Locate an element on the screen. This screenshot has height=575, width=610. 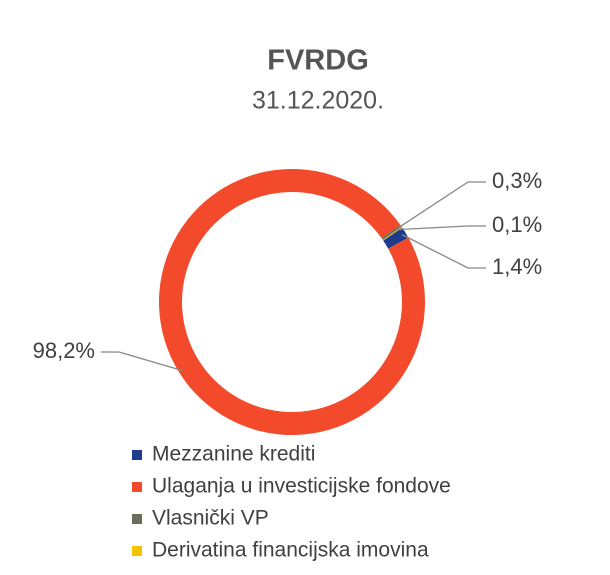
data-label: 0,1% is located at coordinates (517, 224).